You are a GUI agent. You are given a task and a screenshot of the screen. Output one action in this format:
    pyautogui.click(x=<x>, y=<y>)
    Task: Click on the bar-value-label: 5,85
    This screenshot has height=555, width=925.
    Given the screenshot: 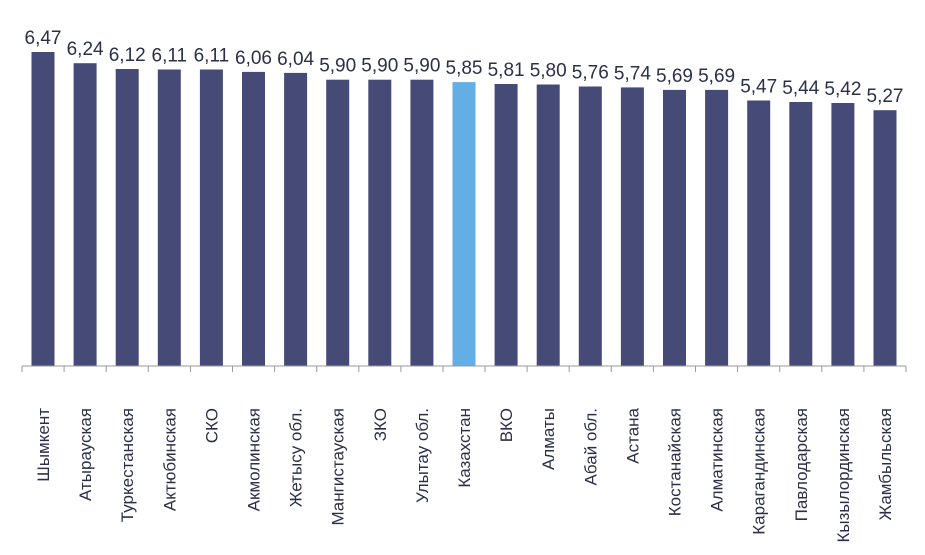 What is the action you would take?
    pyautogui.click(x=464, y=68)
    